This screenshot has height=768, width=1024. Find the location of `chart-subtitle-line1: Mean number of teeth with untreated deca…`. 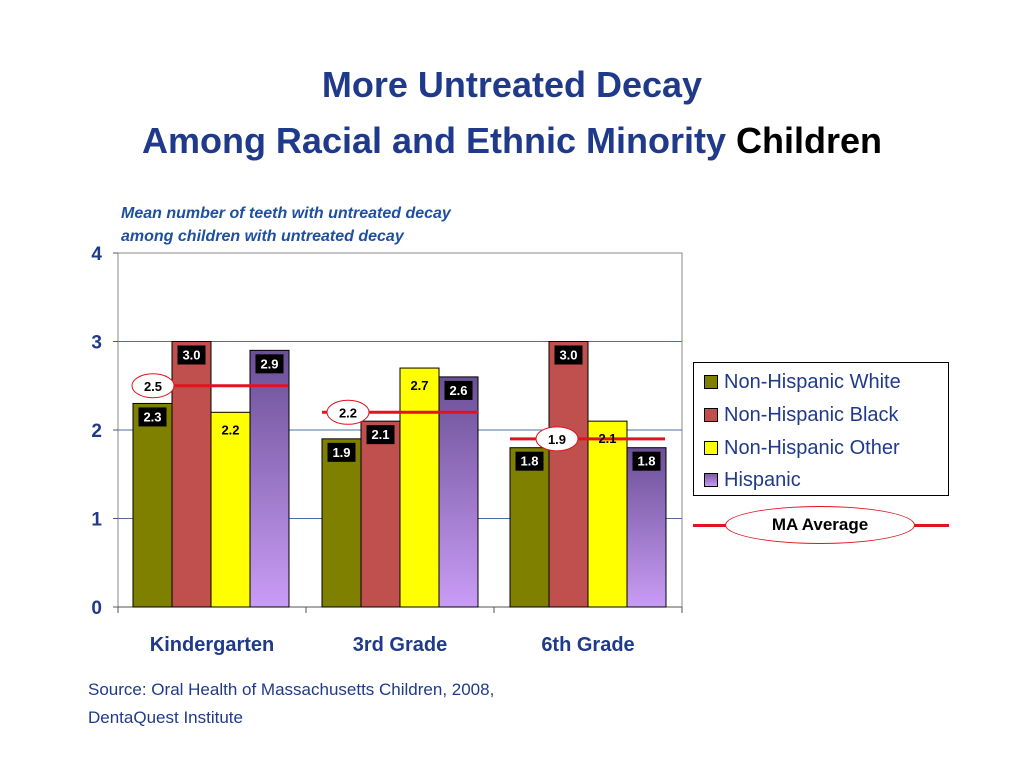

chart-subtitle-line1: Mean number of teeth with untreated deca… is located at coordinates (286, 213).